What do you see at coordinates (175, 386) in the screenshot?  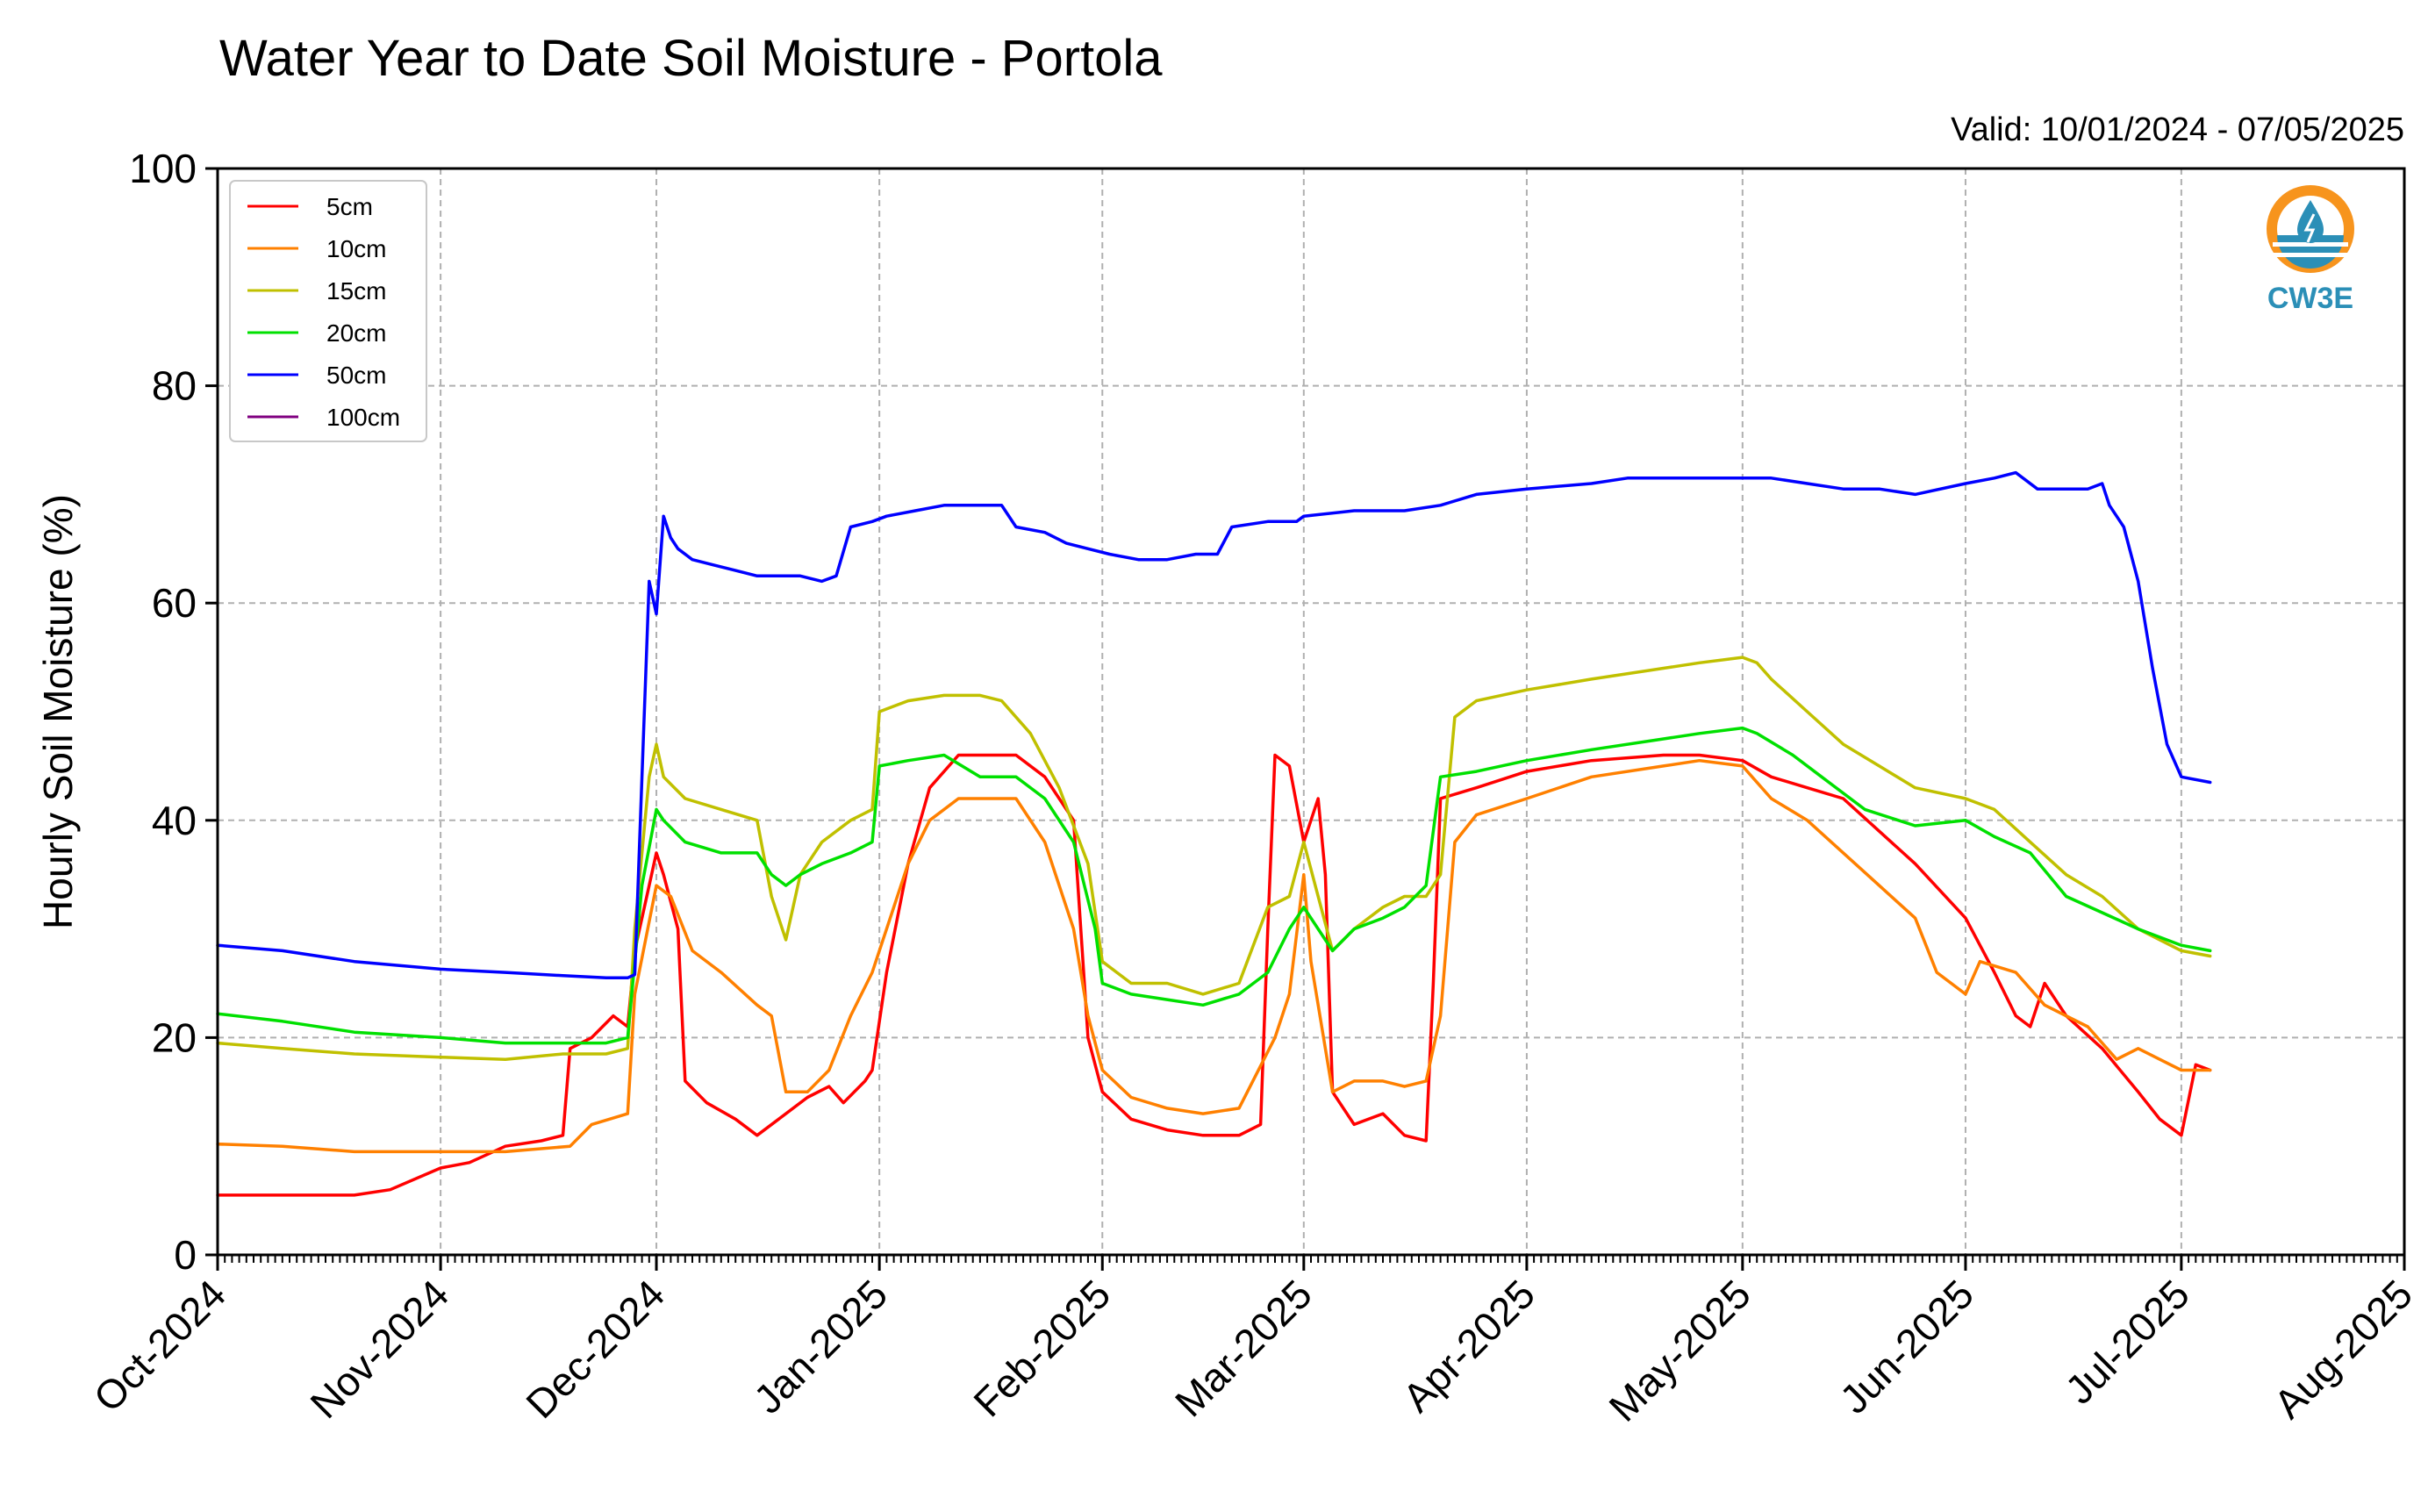 I see `y-tick-label: 80` at bounding box center [175, 386].